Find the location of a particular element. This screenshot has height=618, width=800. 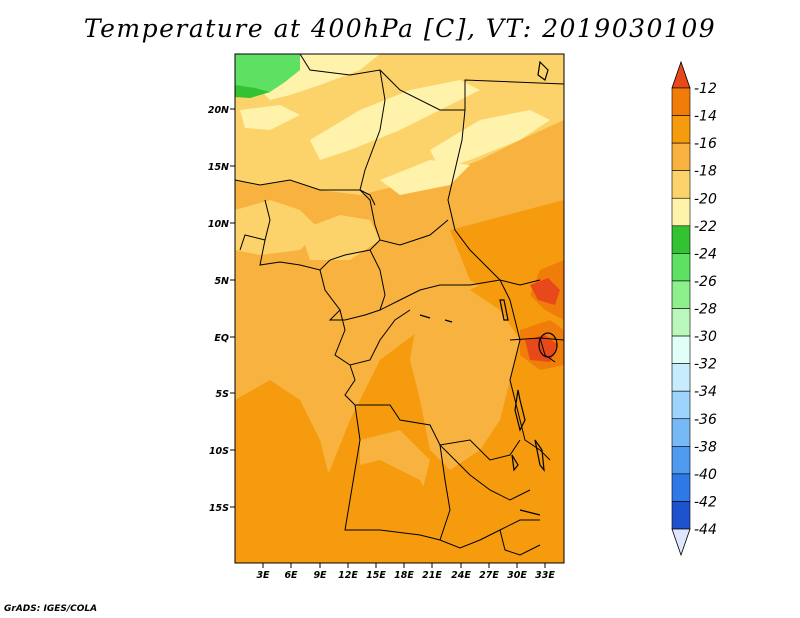

field-band-mid-east is located at coordinates (465, 380).